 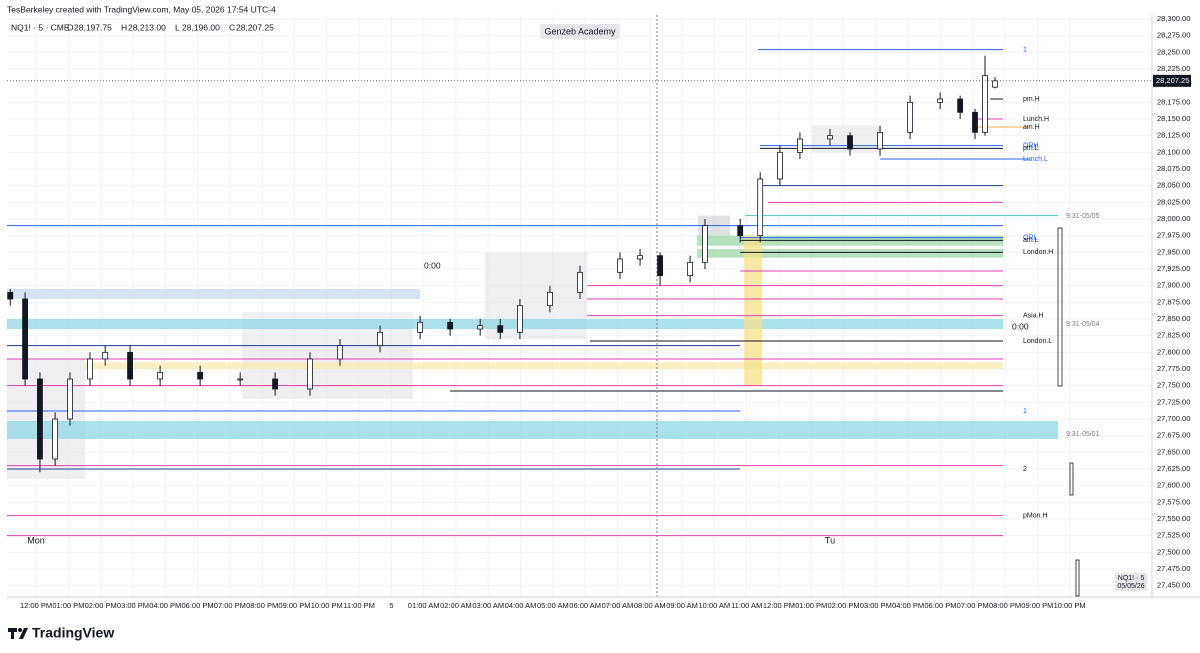 I want to click on last-price-tag, so click(x=1172, y=80).